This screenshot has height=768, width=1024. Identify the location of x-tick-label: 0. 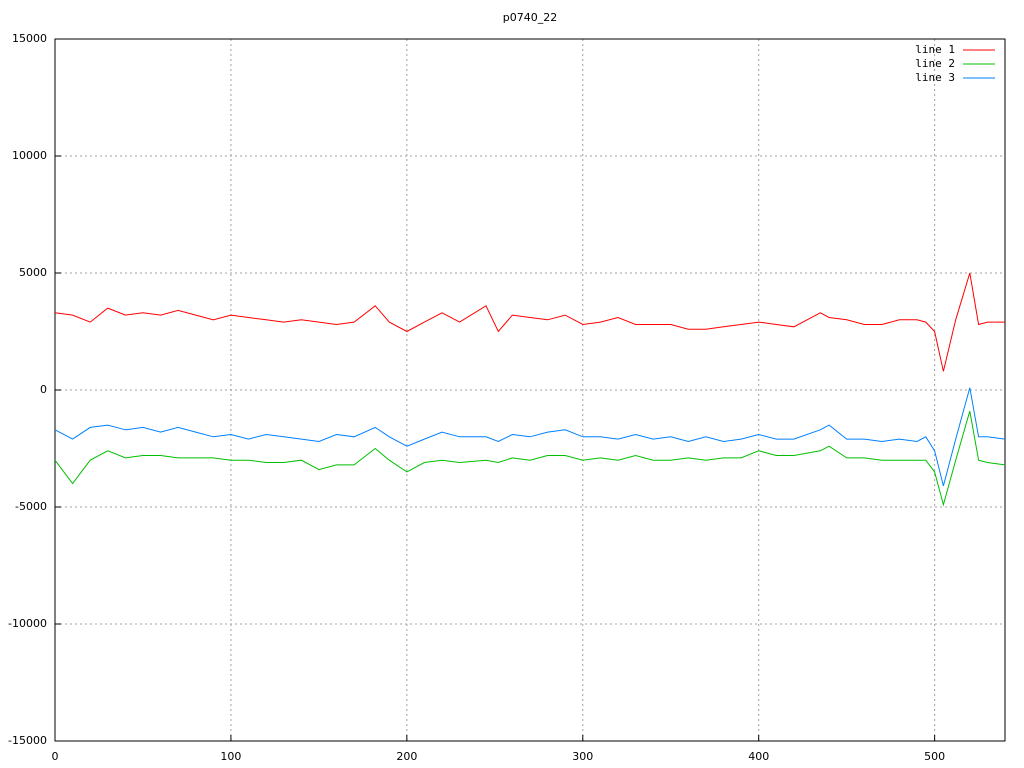
(55, 756).